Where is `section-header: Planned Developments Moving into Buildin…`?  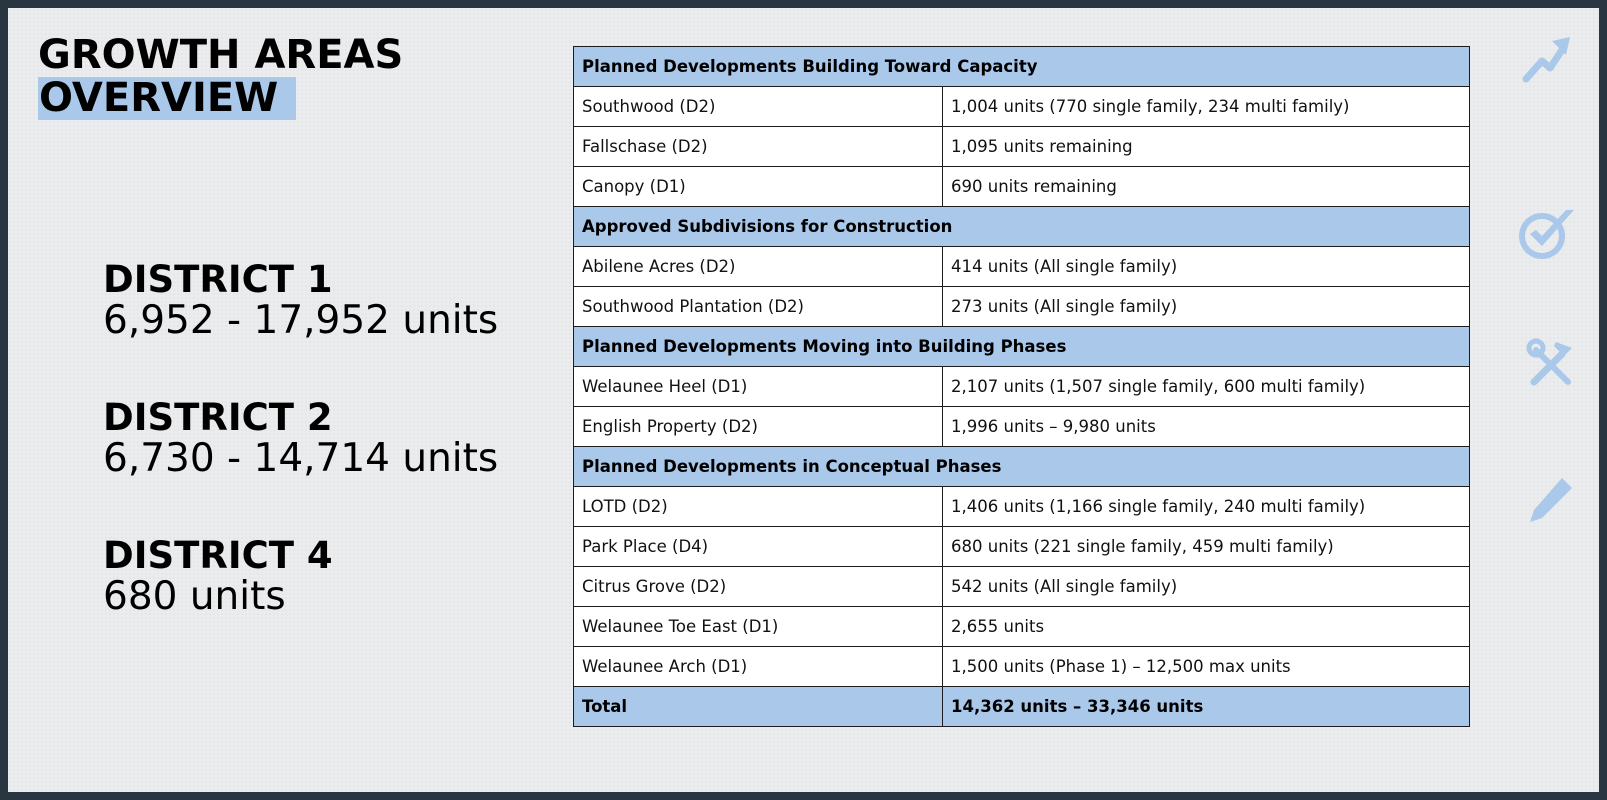
section-header: Planned Developments Moving into Buildin… is located at coordinates (1021, 346).